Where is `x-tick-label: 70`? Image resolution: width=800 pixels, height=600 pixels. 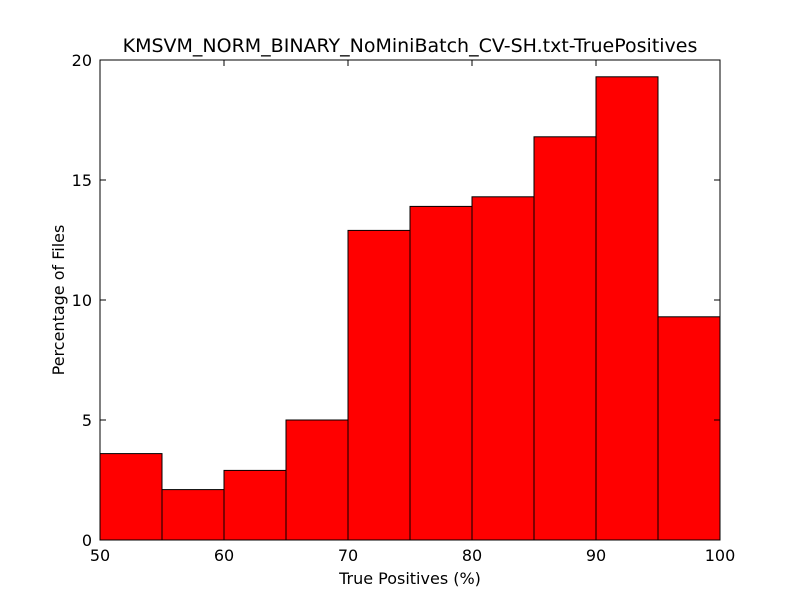
x-tick-label: 70 is located at coordinates (348, 555).